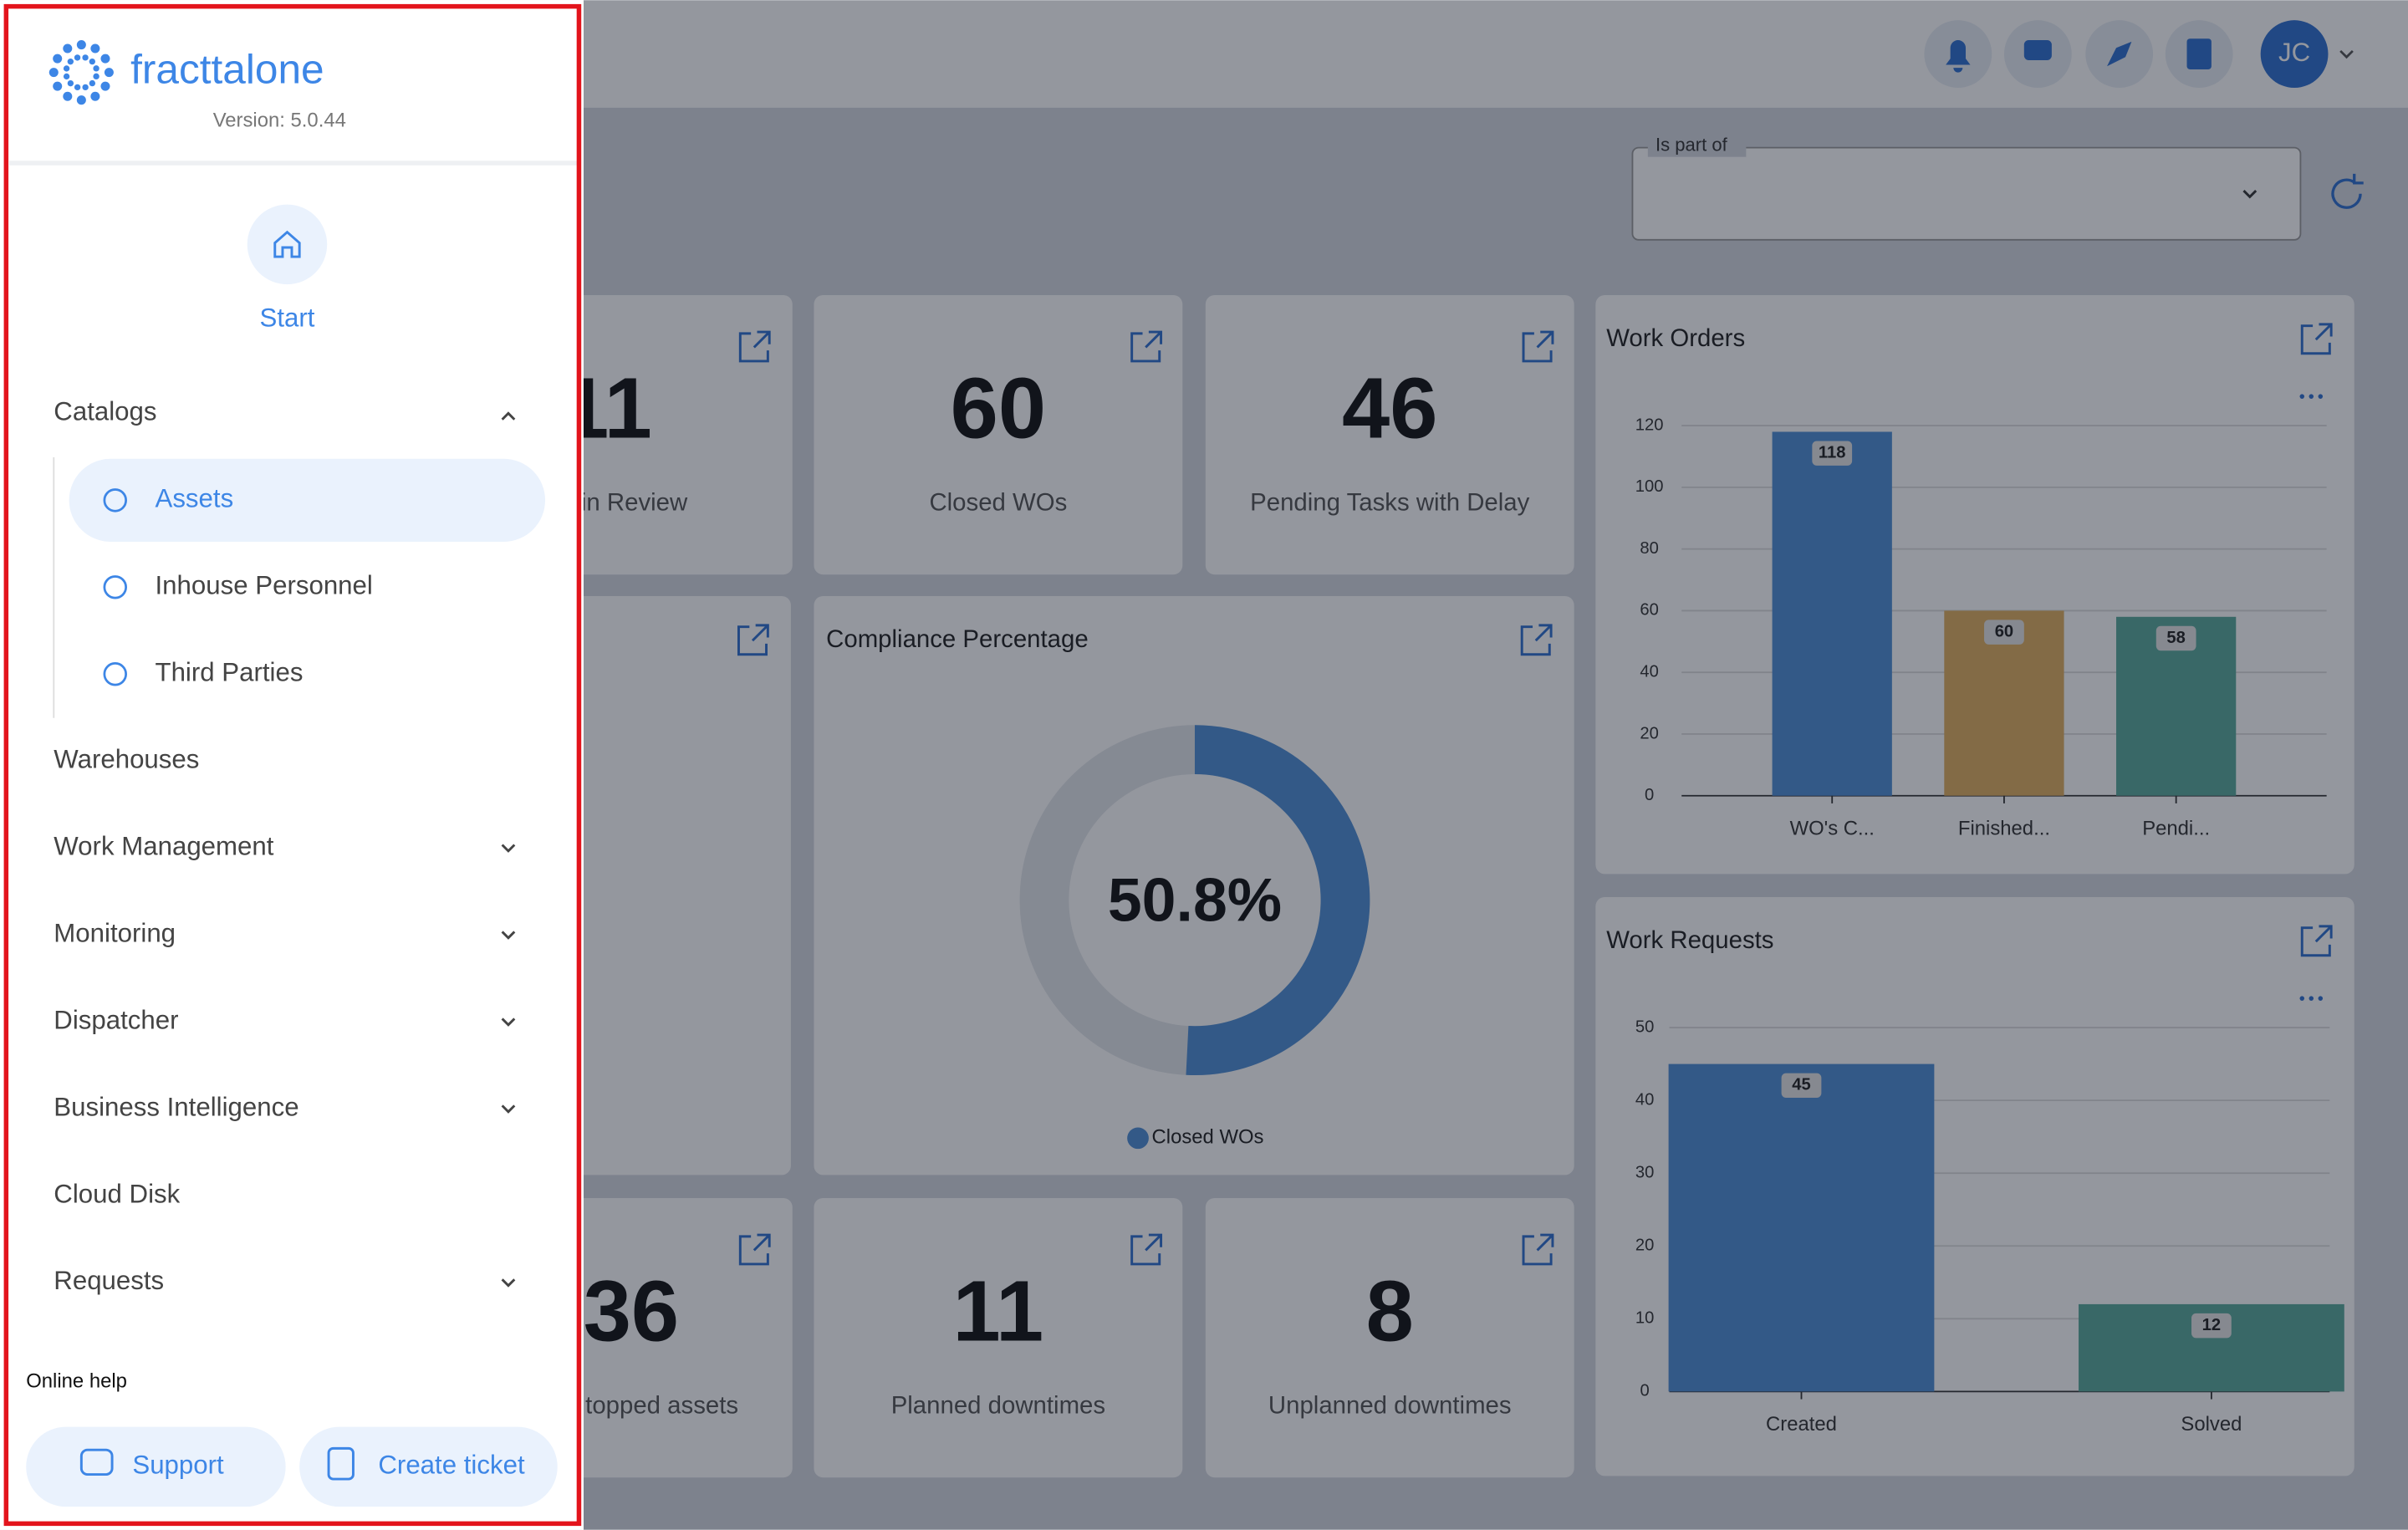 Image resolution: width=2408 pixels, height=1530 pixels. I want to click on x-tick-label: Created, so click(1802, 1424).